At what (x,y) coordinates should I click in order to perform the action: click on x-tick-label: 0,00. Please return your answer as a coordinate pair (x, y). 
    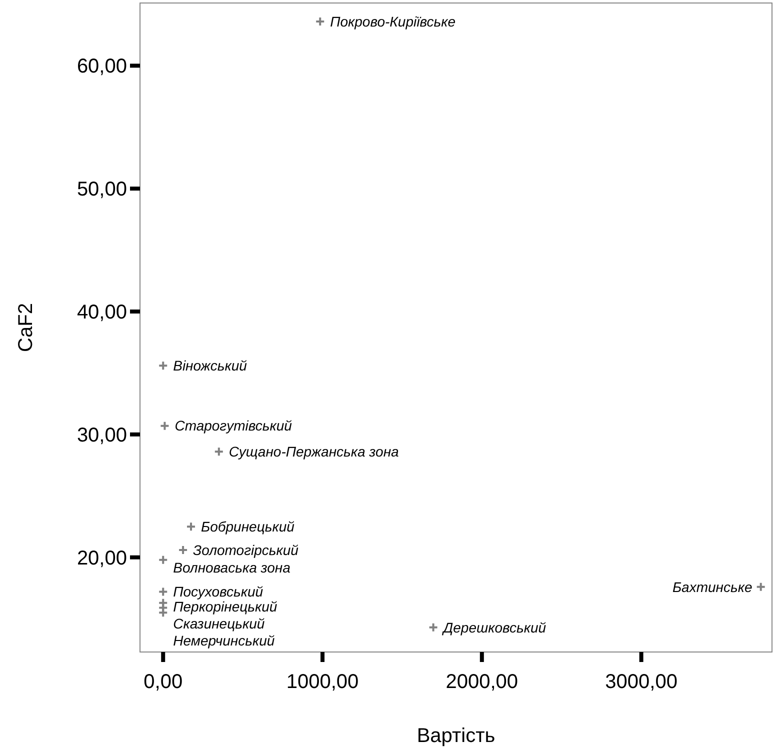
    Looking at the image, I should click on (163, 682).